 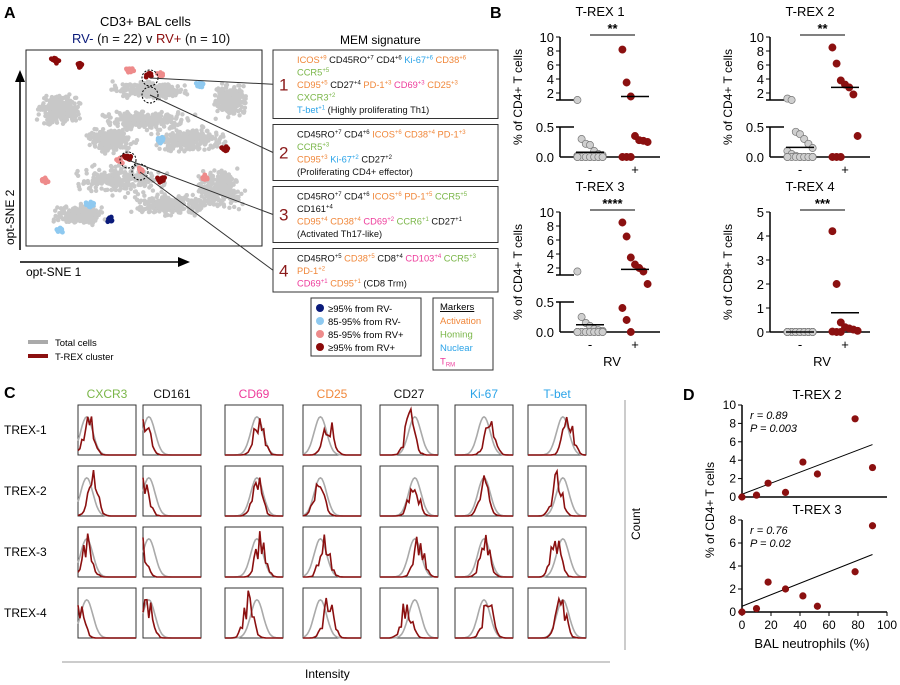 I want to click on cluster-point, so click(x=160, y=75).